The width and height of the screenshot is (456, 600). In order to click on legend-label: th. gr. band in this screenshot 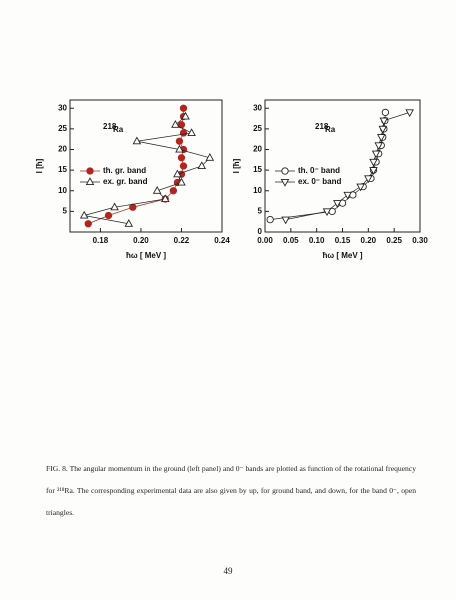, I will do `click(124, 170)`.